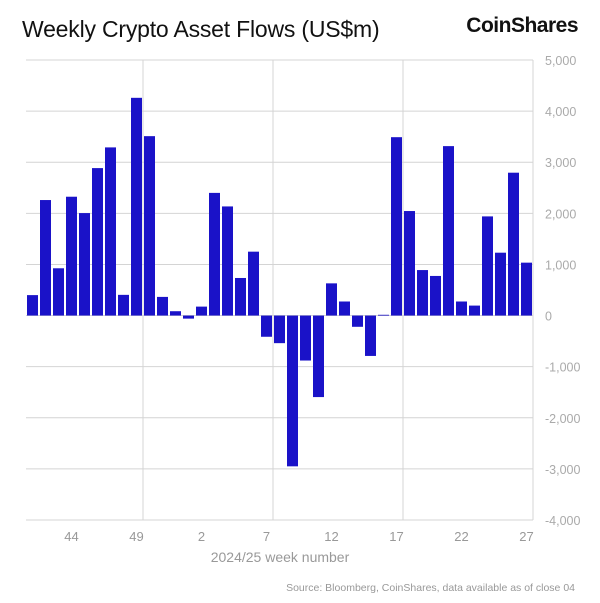  Describe the element at coordinates (560, 163) in the screenshot. I see `y-tick-label: 3,000` at that location.